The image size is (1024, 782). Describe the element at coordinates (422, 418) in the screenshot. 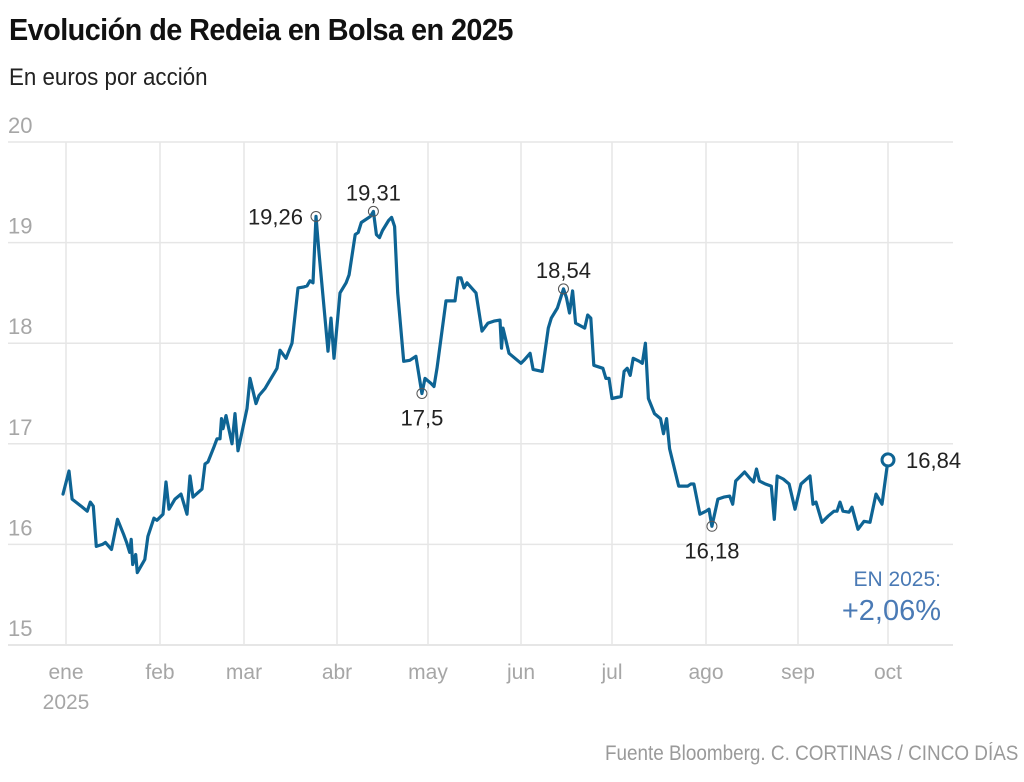

I see `annotation-label: 17,5` at that location.